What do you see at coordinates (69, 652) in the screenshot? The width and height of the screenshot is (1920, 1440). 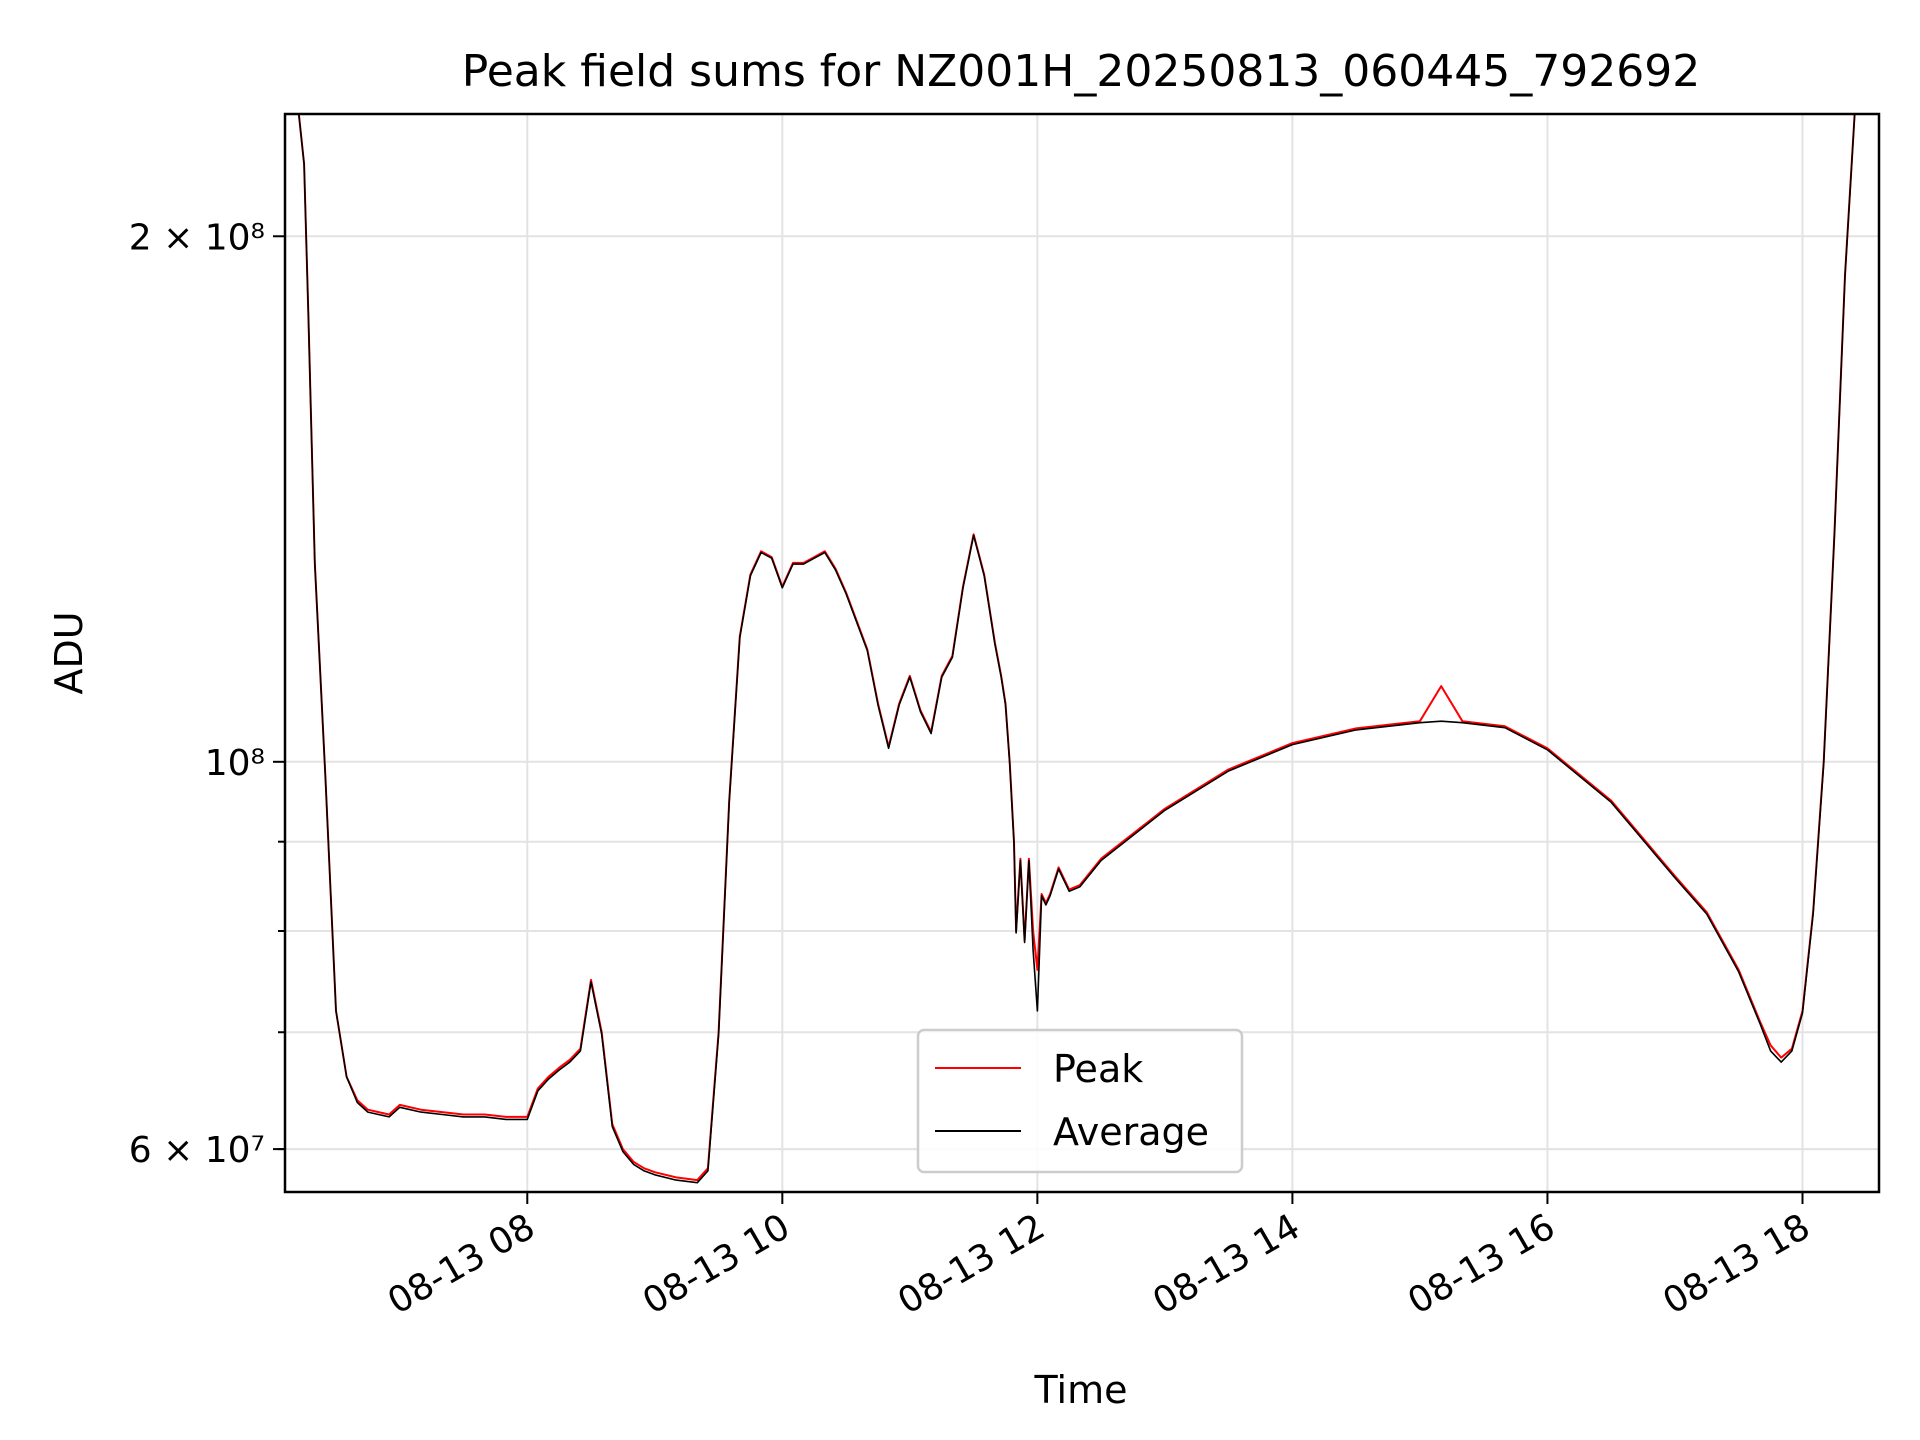 I see `y-axis-label: ADU` at bounding box center [69, 652].